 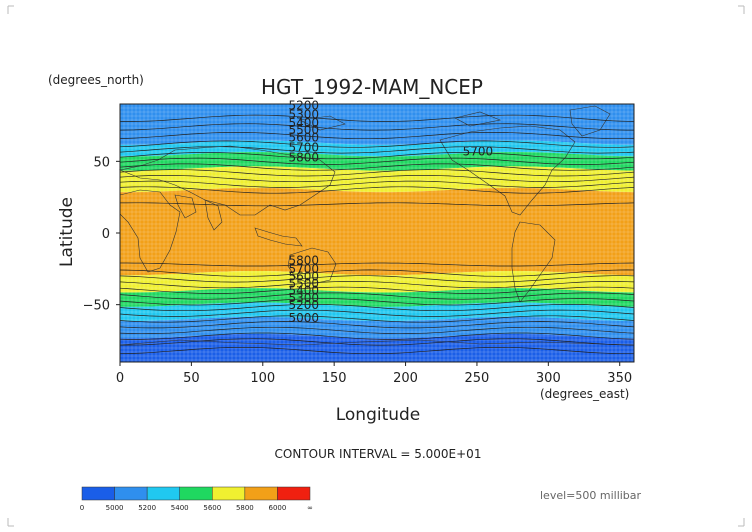 I want to click on legend-label: 5200, so click(x=147, y=508).